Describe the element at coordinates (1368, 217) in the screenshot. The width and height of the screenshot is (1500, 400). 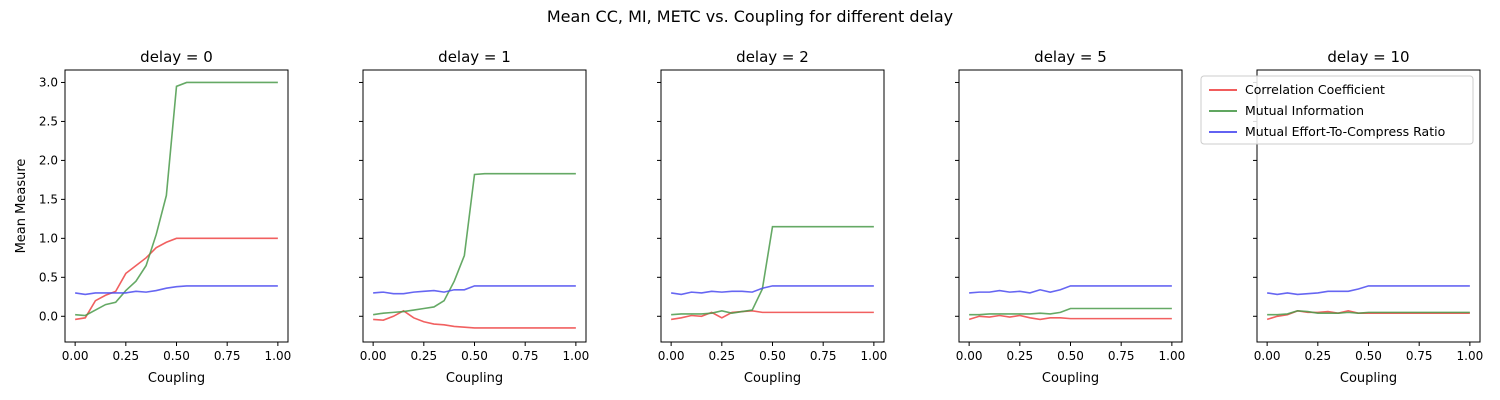
I see `panel-4: 0.00 0.25 0.50 0.75 1.00 delay = 10 Coupling` at that location.